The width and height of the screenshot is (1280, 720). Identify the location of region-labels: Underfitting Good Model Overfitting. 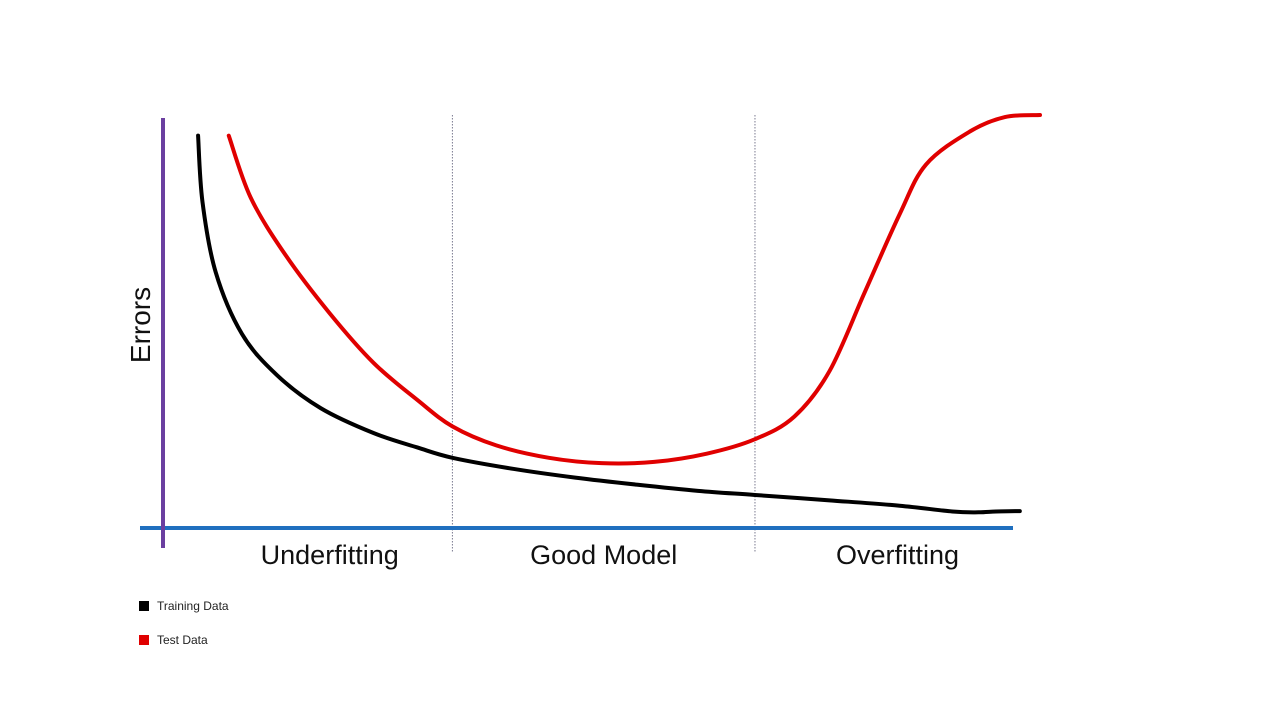
(610, 555).